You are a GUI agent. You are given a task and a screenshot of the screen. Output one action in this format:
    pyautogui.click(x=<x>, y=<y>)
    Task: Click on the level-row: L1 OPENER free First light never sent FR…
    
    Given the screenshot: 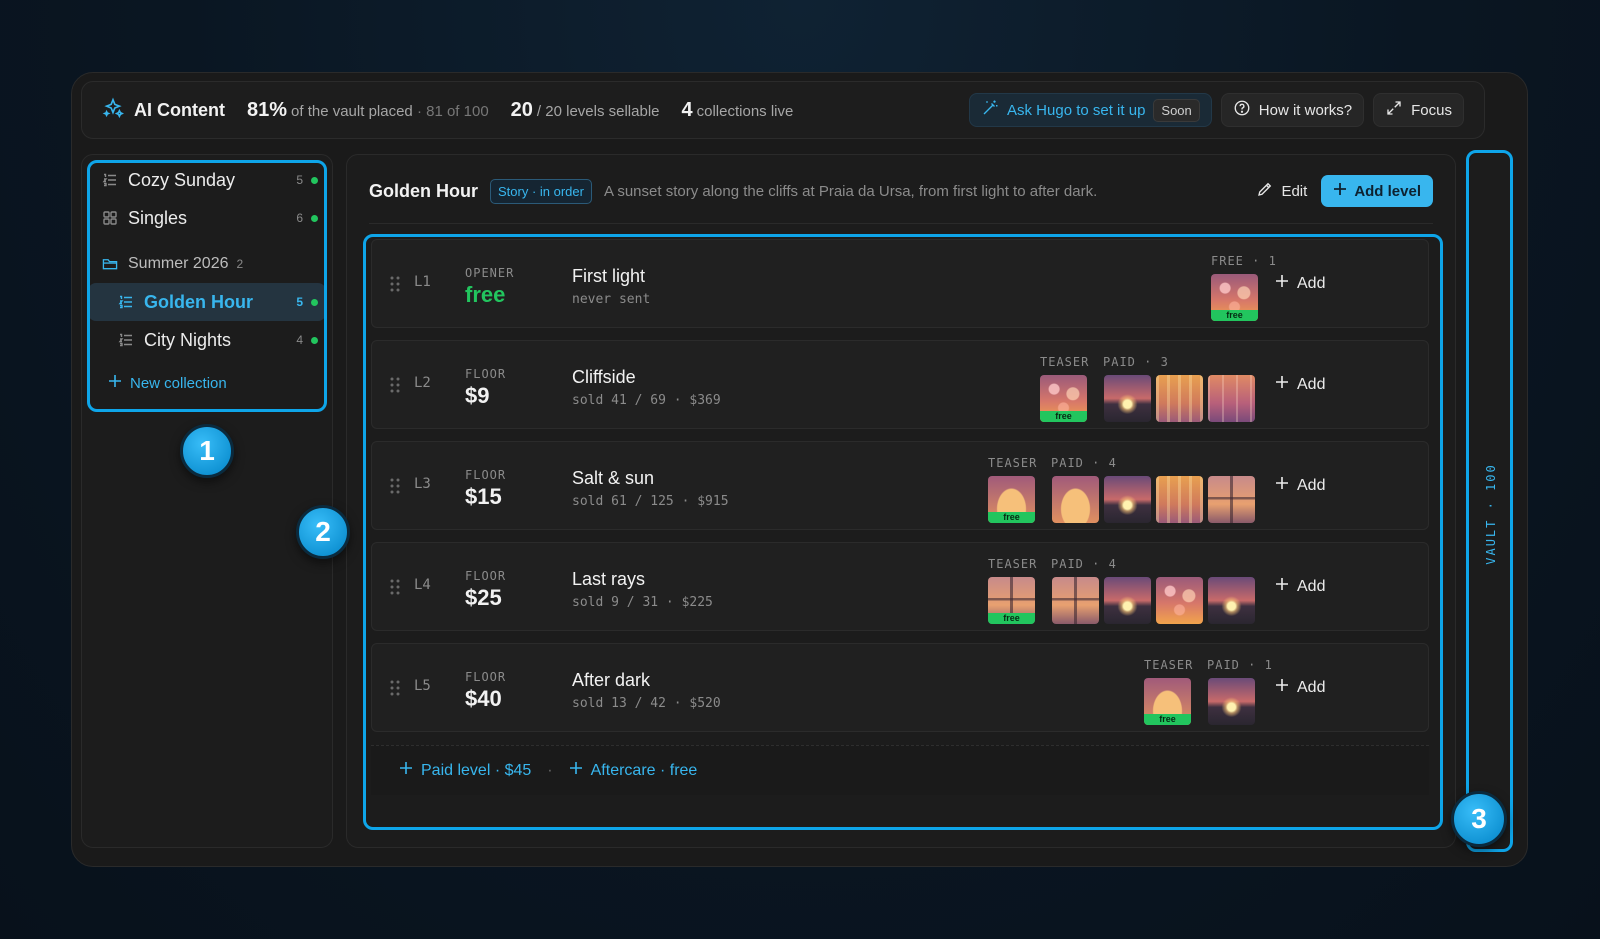 What is the action you would take?
    pyautogui.click(x=900, y=283)
    